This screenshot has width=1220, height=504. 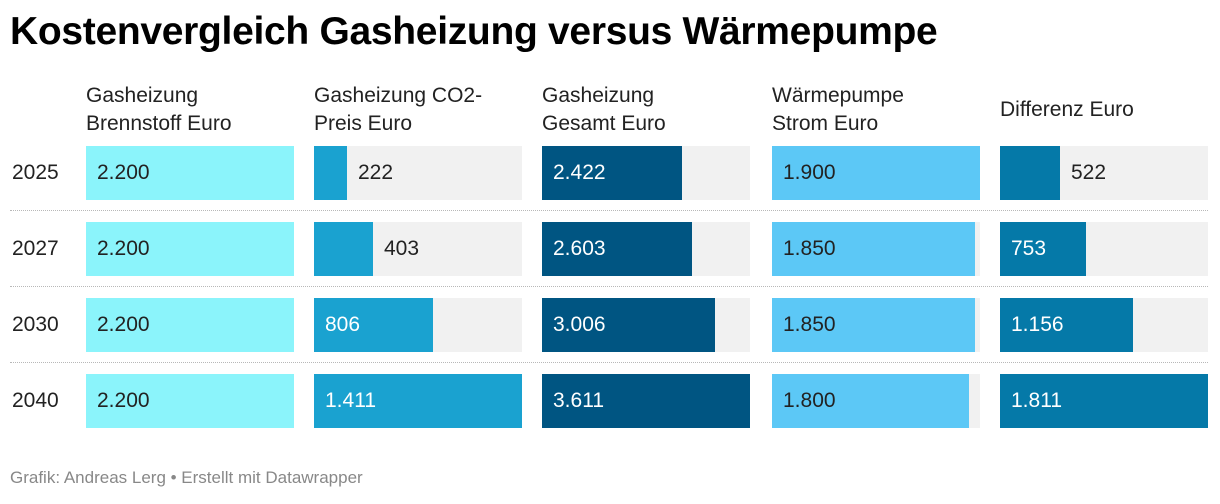 I want to click on bar-track: 806, so click(x=418, y=325).